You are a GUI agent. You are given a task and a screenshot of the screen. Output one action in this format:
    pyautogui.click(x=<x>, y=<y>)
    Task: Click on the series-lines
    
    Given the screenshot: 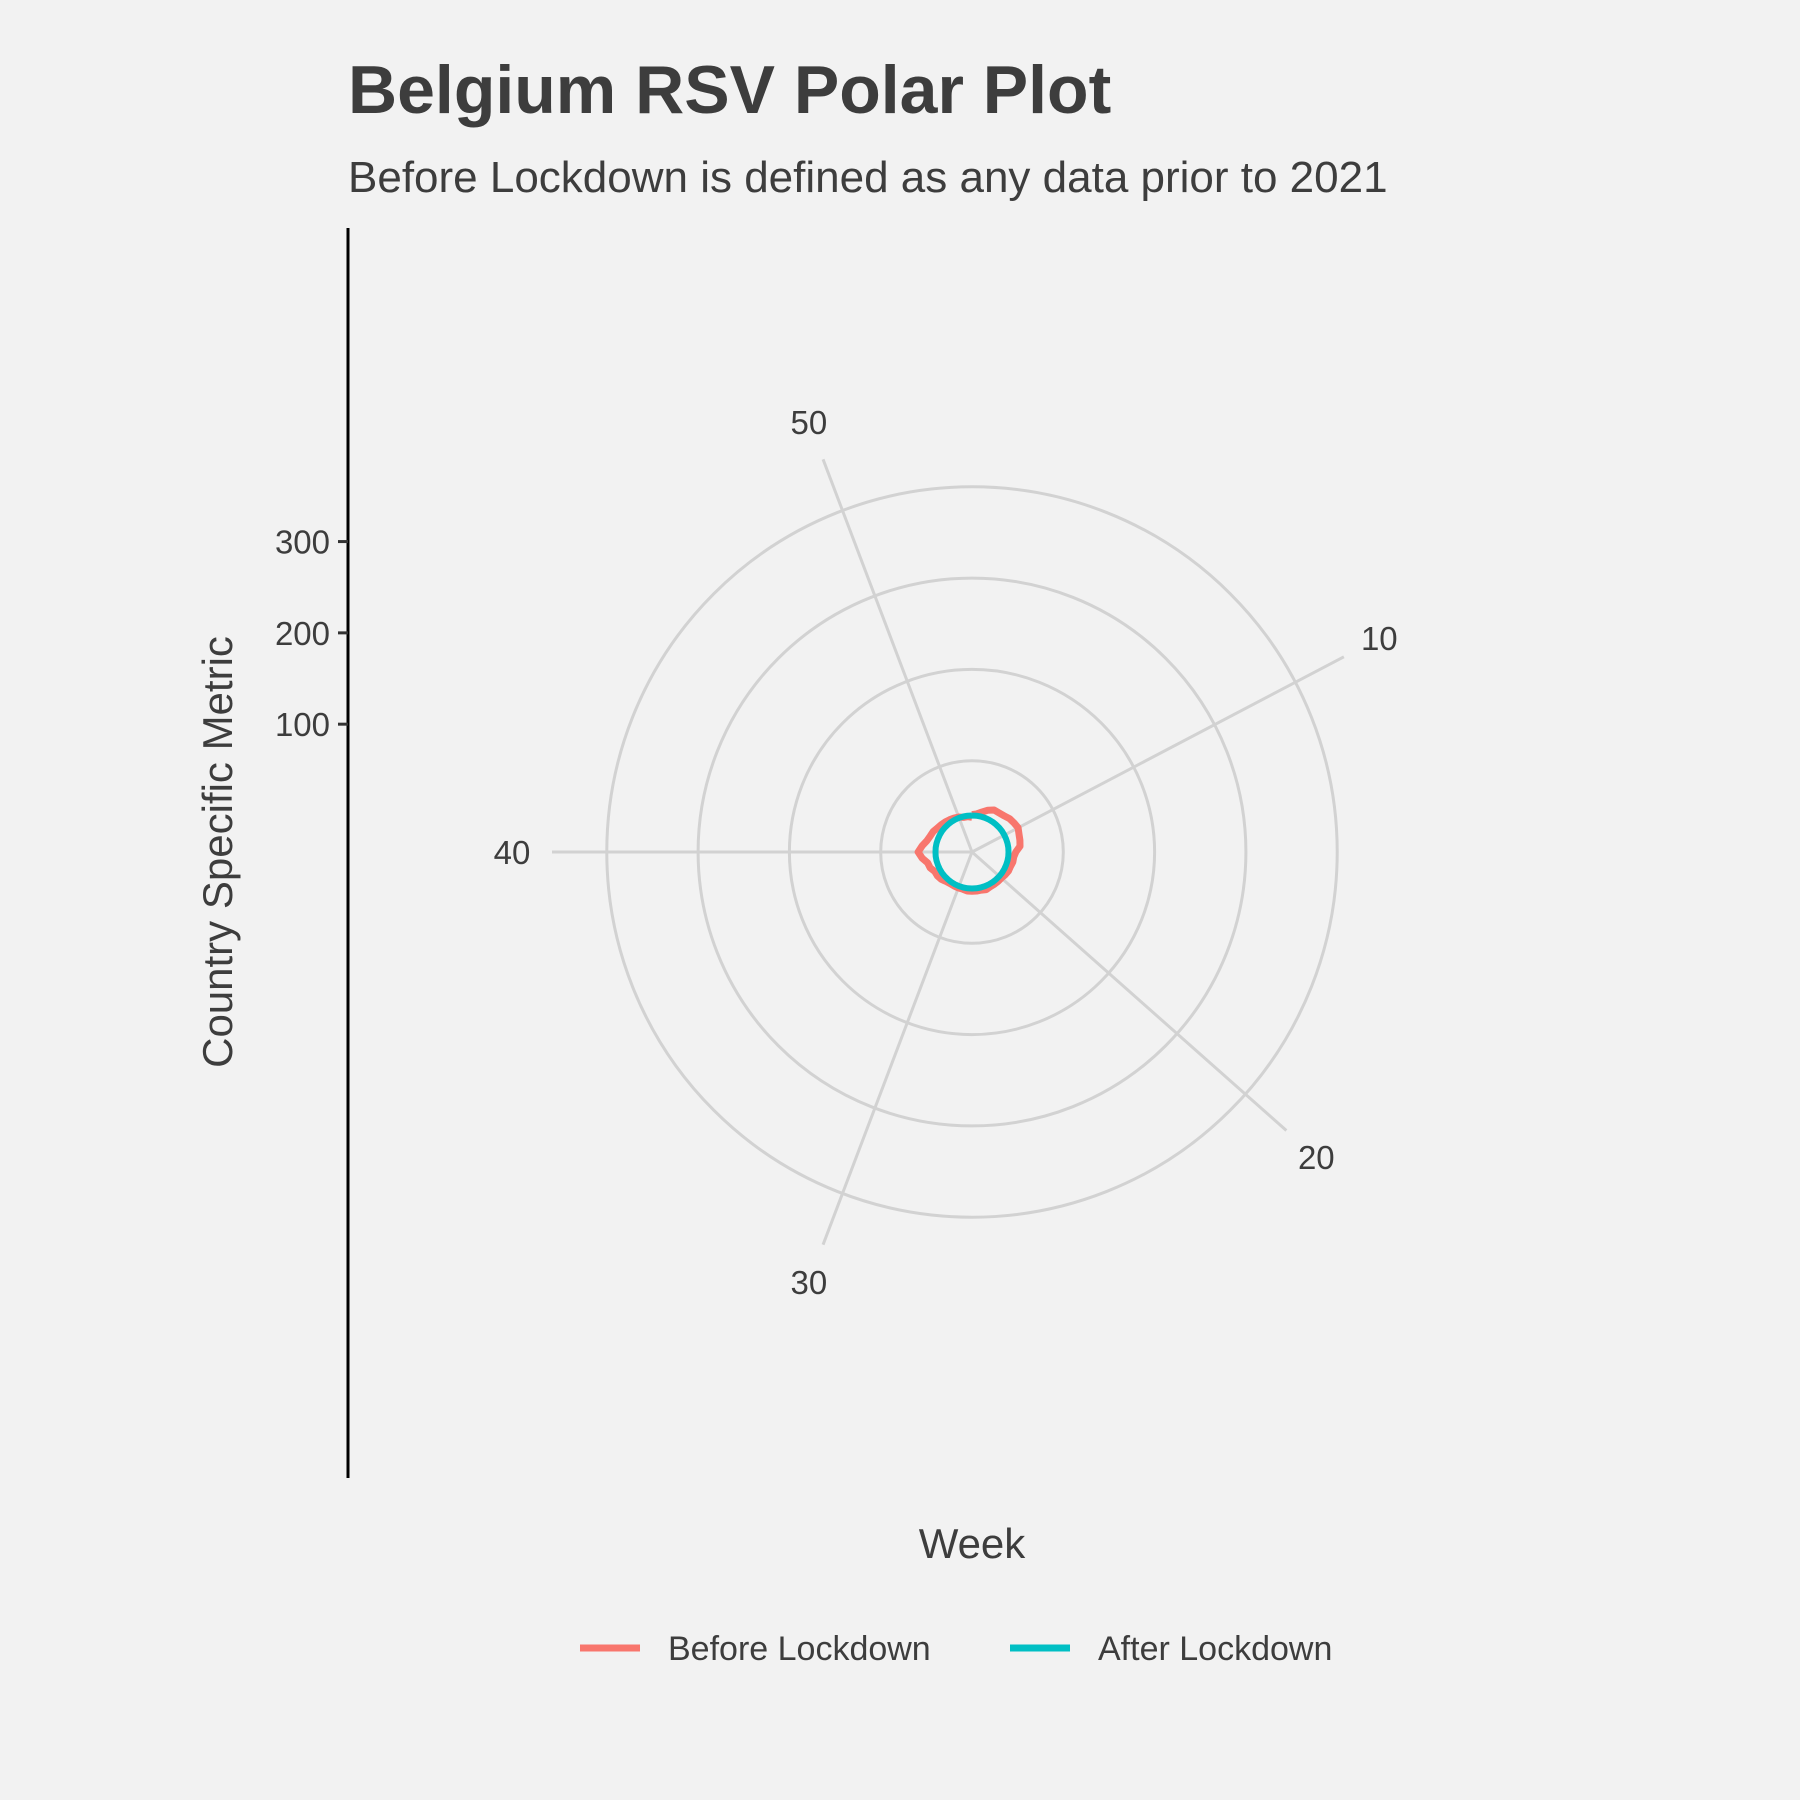 What is the action you would take?
    pyautogui.click(x=969, y=850)
    